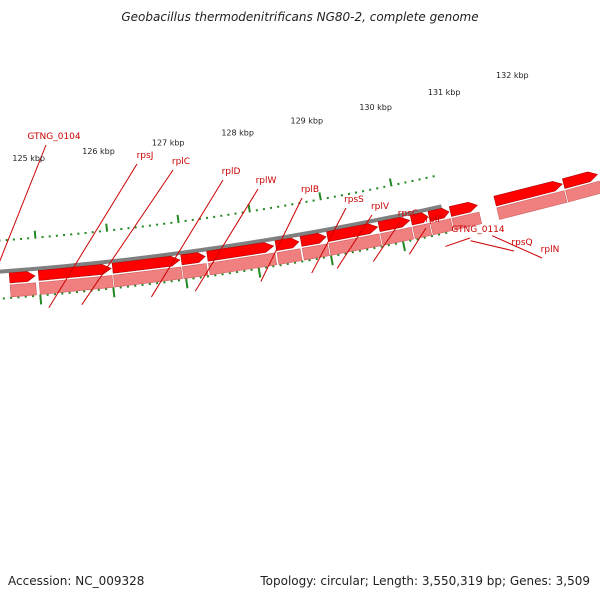 Image resolution: width=600 pixels, height=600 pixels. Describe the element at coordinates (266, 181) in the screenshot. I see `gene-label: rplW` at that location.